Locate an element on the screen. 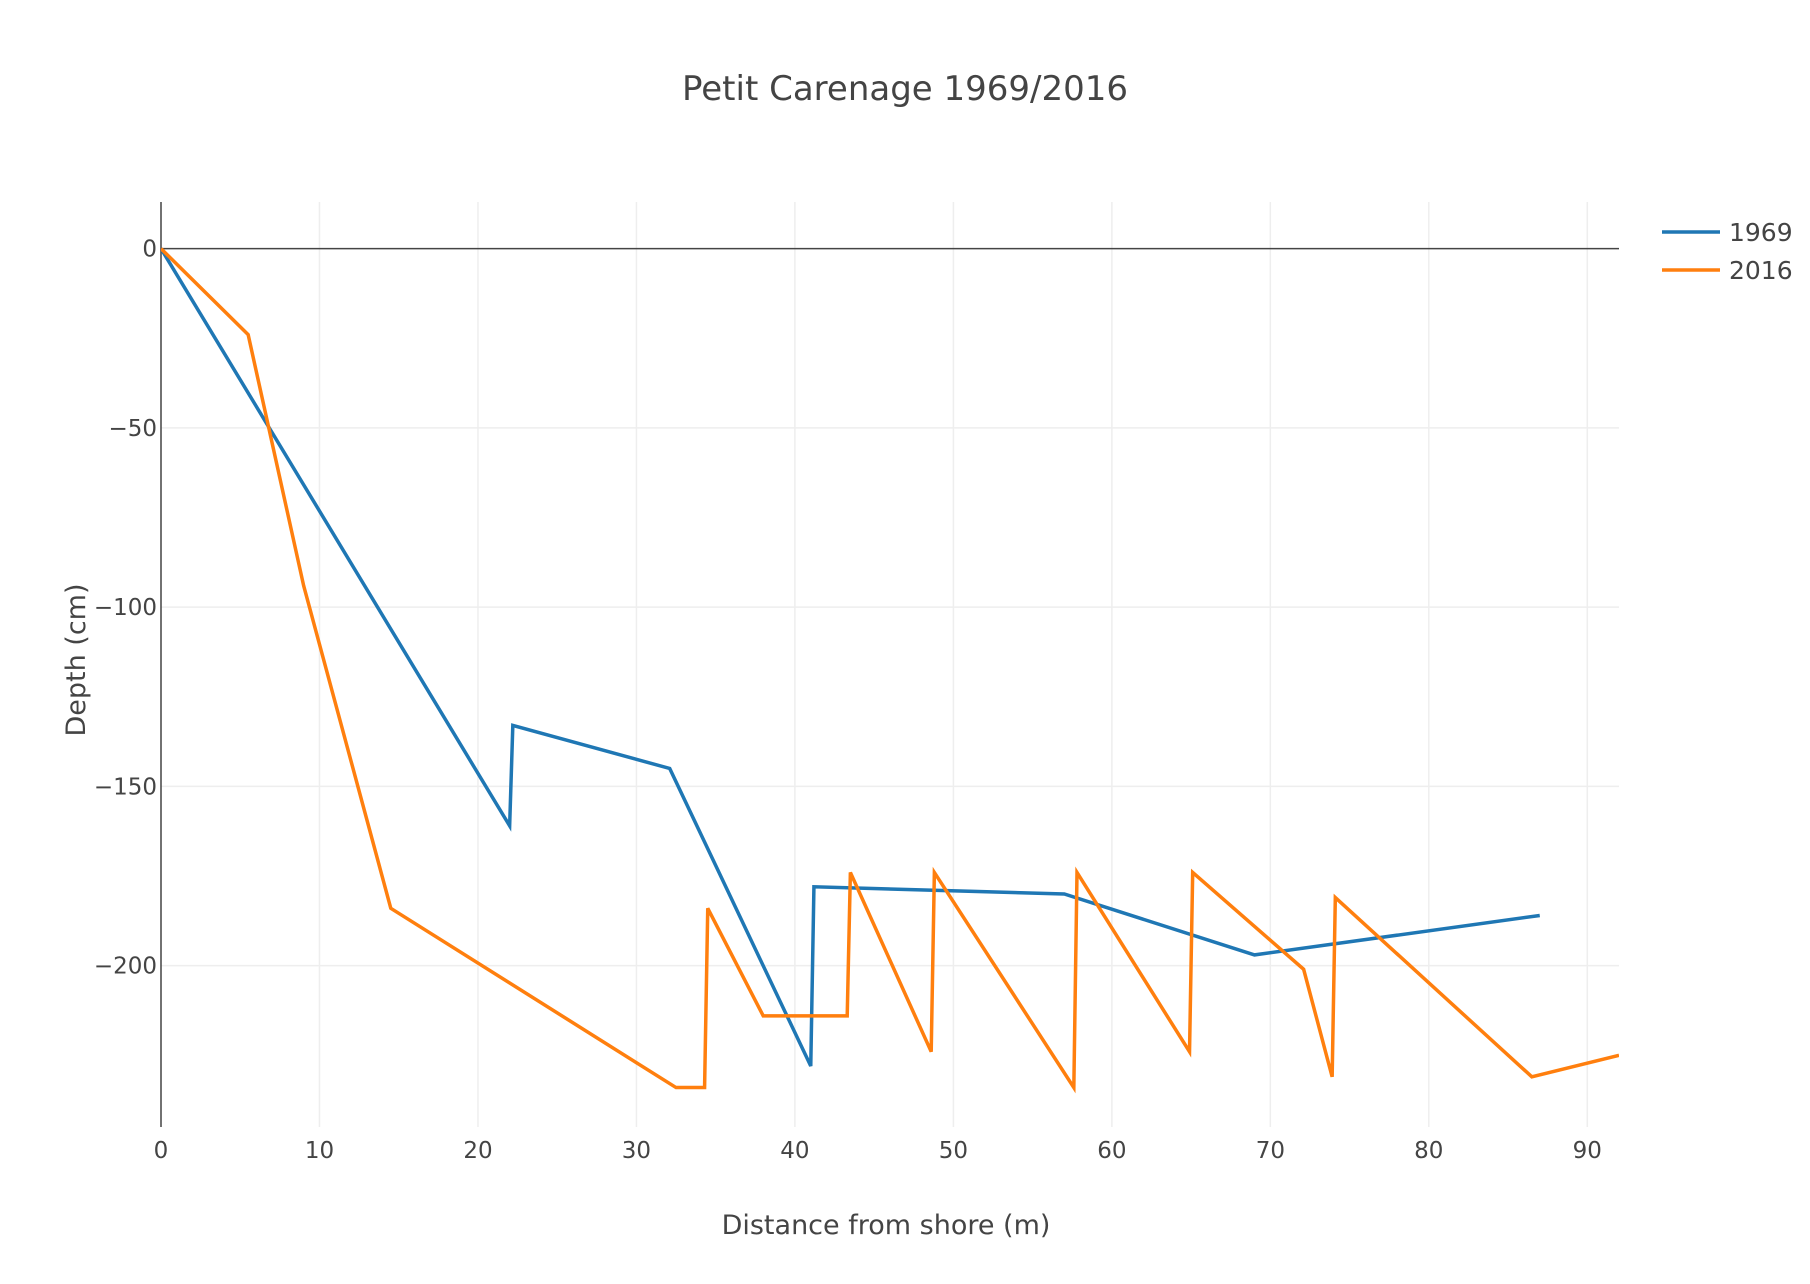 The image size is (1810, 1284). y-tick-label: −100 is located at coordinates (125, 608).